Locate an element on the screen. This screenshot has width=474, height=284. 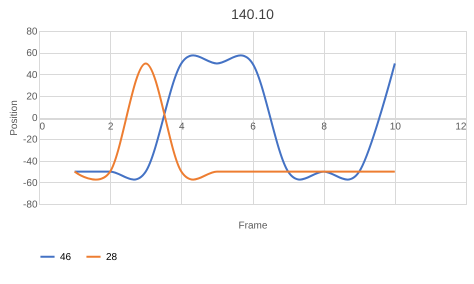
x-tick-label: 10 is located at coordinates (396, 127).